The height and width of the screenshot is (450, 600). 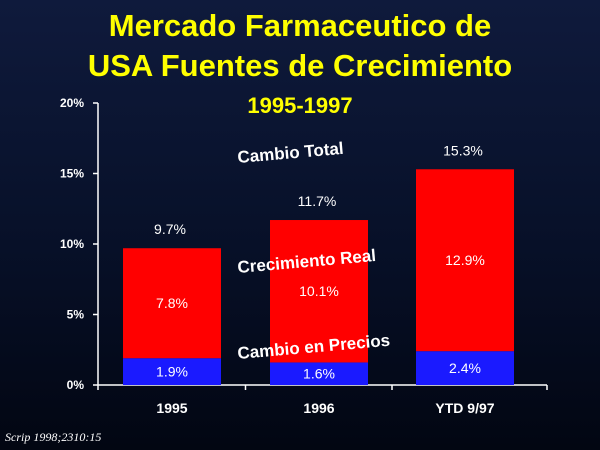 I want to click on price-value-label: 1.6%, so click(x=319, y=374).